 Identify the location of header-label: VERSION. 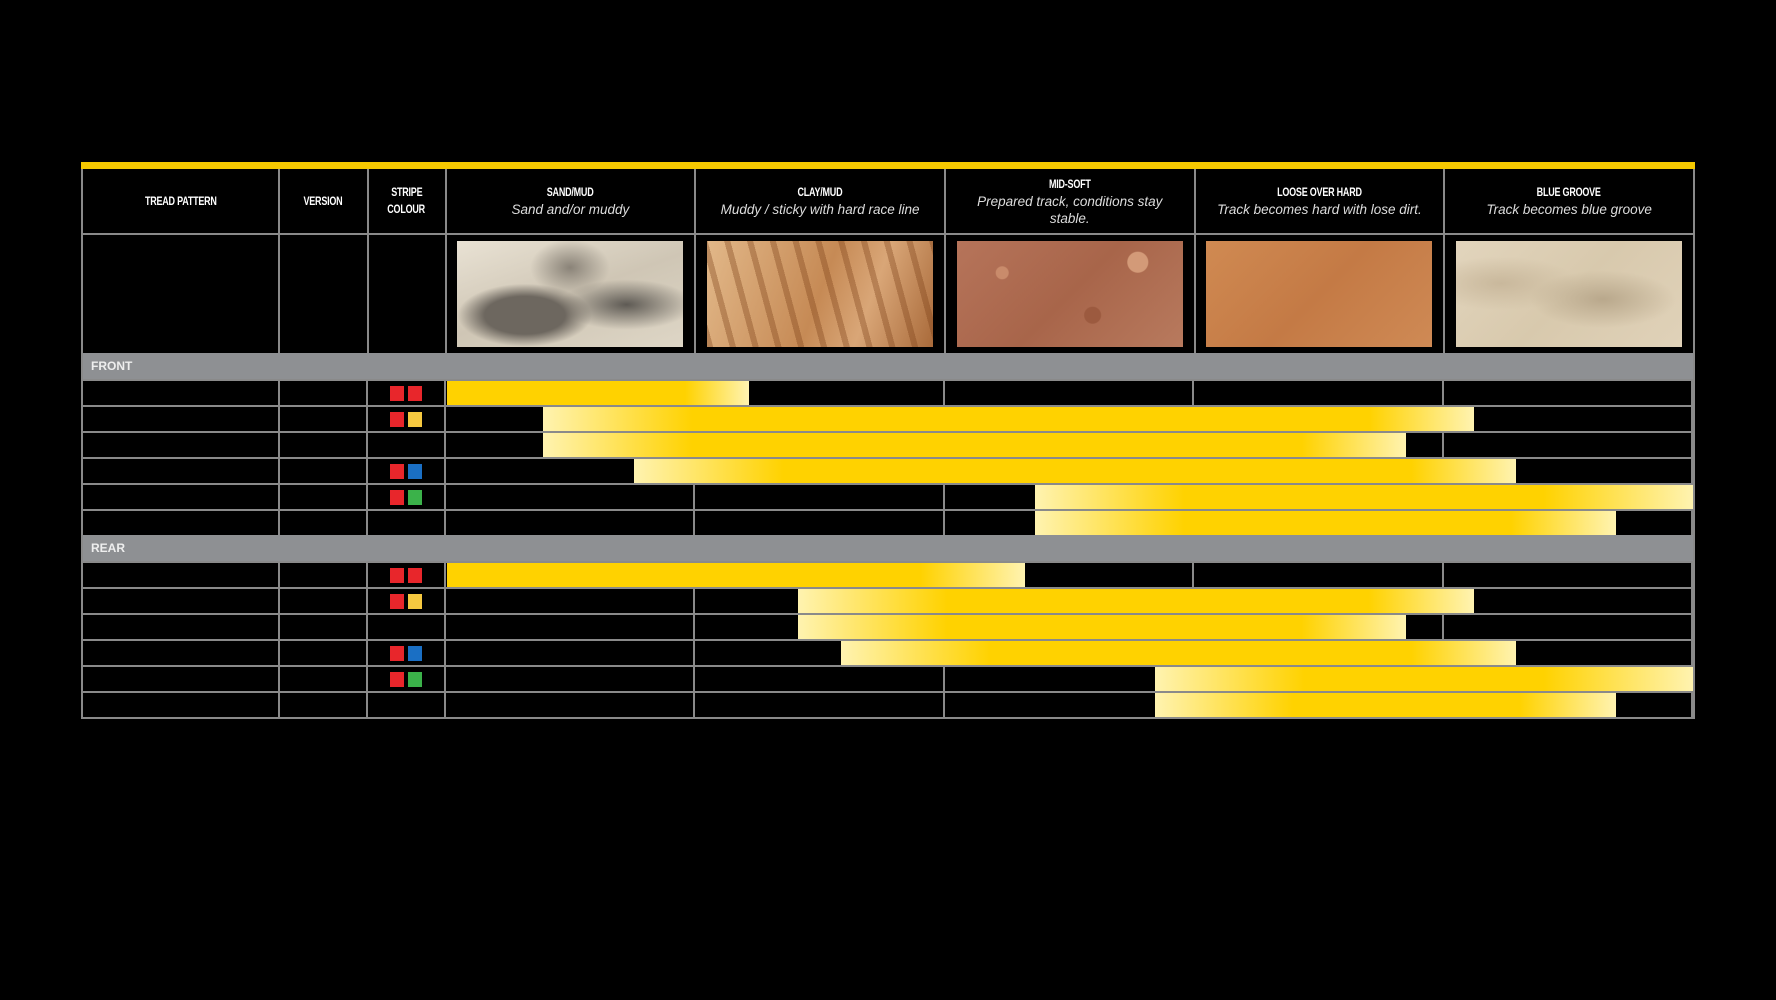
(323, 200).